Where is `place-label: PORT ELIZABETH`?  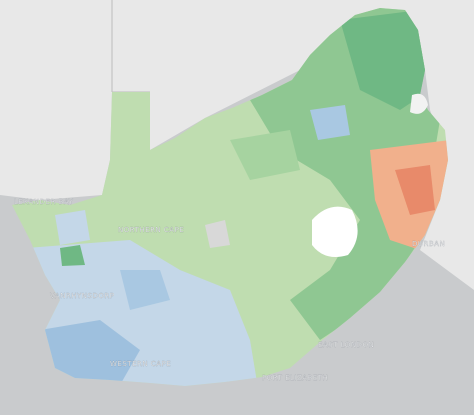
place-label: PORT ELIZABETH is located at coordinates (295, 378).